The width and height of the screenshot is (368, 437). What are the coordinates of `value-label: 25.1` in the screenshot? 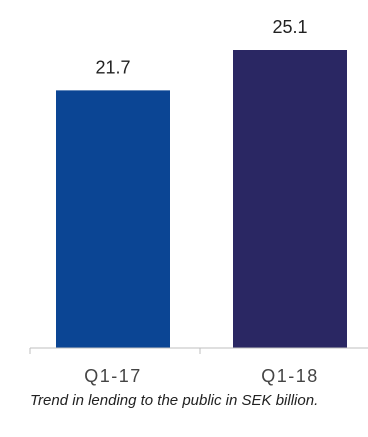 It's located at (289, 27).